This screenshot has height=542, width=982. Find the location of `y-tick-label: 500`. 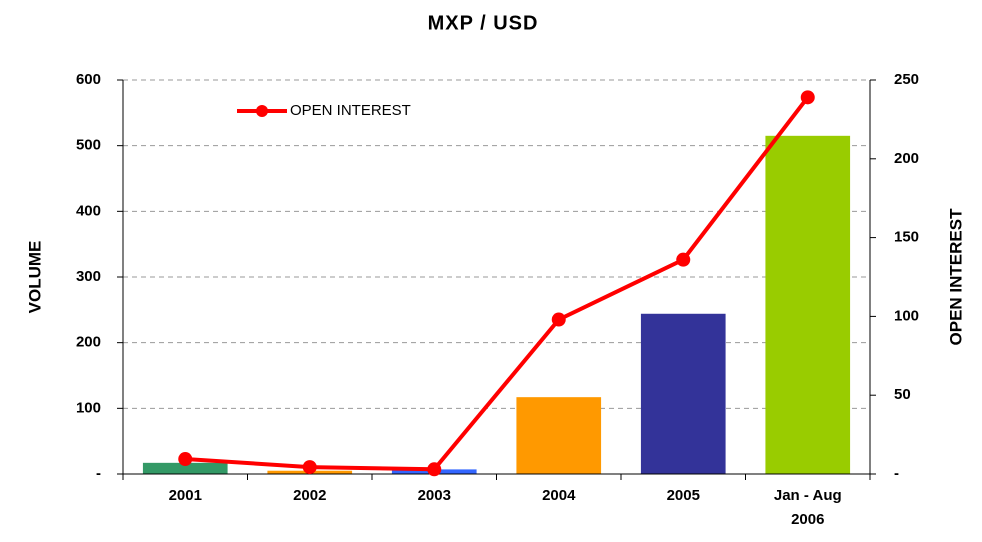

y-tick-label: 500 is located at coordinates (88, 145).